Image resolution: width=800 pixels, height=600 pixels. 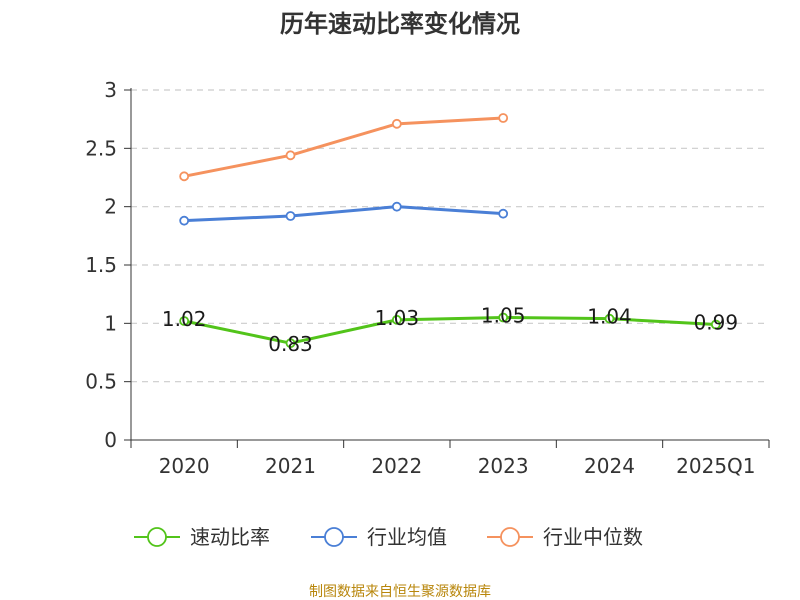 What do you see at coordinates (110, 90) in the screenshot?
I see `y-tick-label: 3` at bounding box center [110, 90].